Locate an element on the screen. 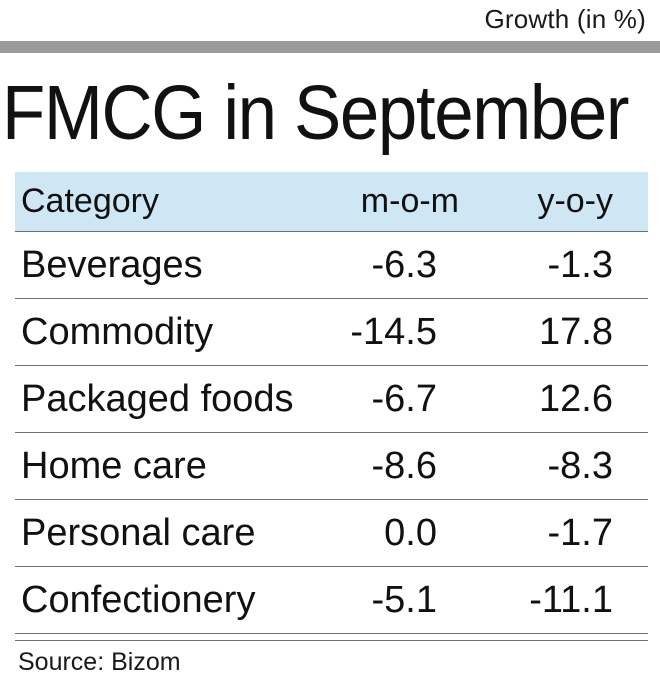  table-row: Beverages -6.3 -1.3 is located at coordinates (331, 265).